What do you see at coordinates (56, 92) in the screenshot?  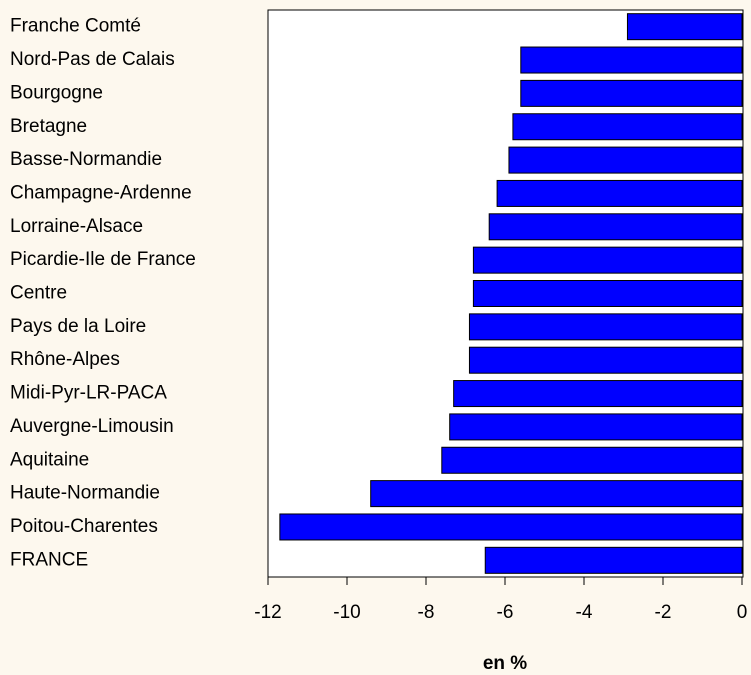 I see `y-tick-label: Bourgogne` at bounding box center [56, 92].